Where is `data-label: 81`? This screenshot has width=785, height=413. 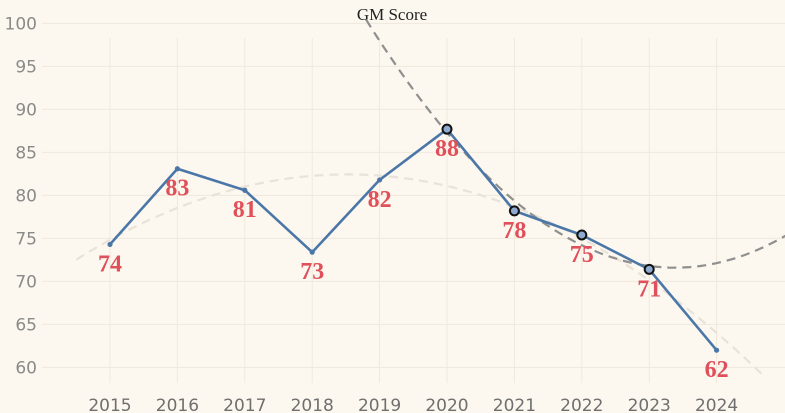 data-label: 81 is located at coordinates (245, 210).